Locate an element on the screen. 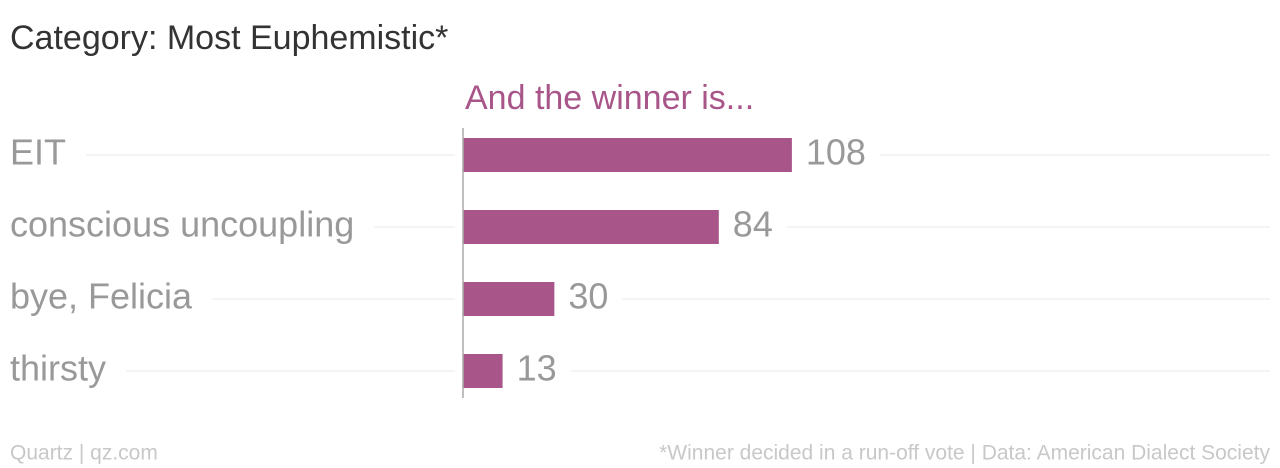 The width and height of the screenshot is (1280, 468). category-label: thirsty is located at coordinates (58, 368).